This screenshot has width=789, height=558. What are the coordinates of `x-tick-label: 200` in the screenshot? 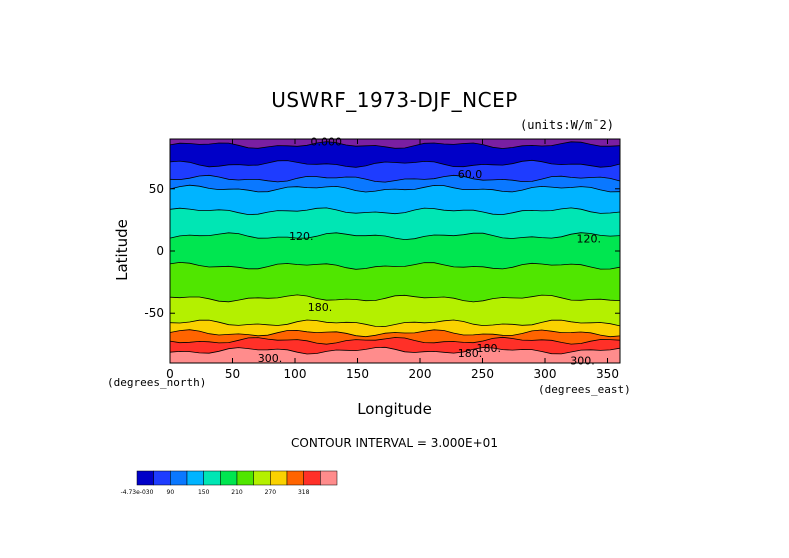 It's located at (420, 374).